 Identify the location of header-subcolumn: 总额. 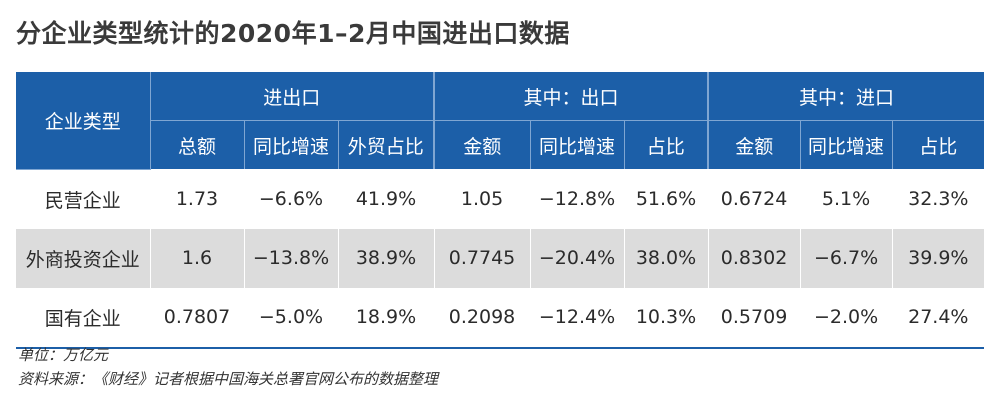
(196, 144).